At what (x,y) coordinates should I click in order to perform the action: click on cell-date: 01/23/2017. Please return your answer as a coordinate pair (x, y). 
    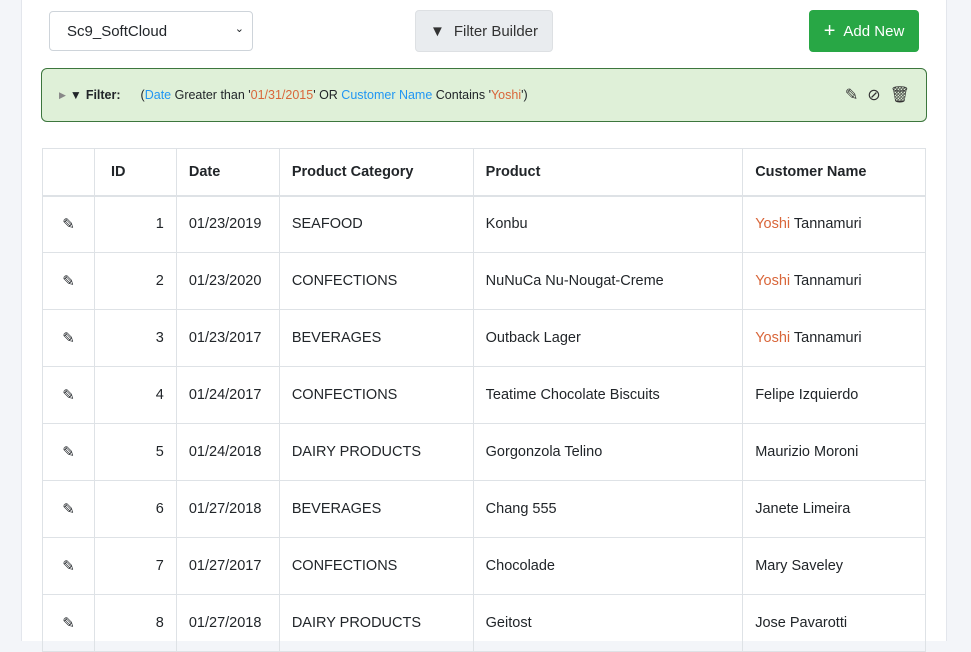
    Looking at the image, I should click on (227, 338).